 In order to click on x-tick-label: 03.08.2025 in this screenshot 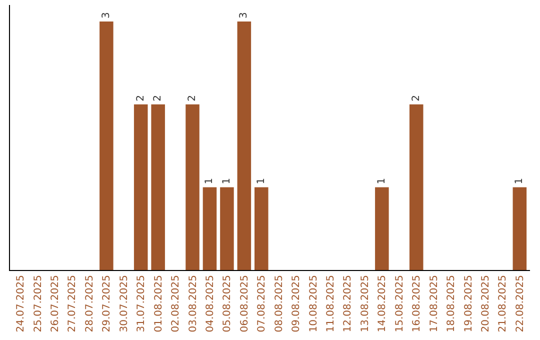, I will do `click(193, 303)`.